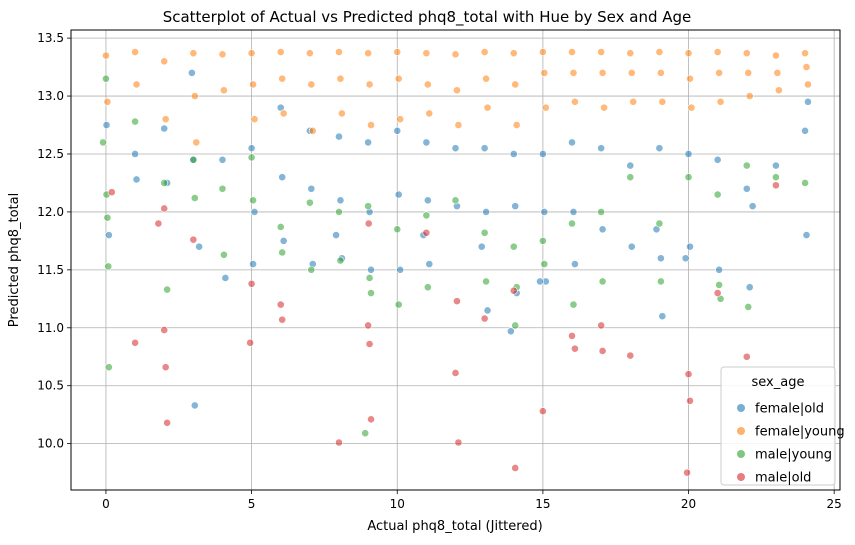 Image resolution: width=855 pixels, height=545 pixels. Describe the element at coordinates (800, 432) in the screenshot. I see `legend-label: female|young` at that location.